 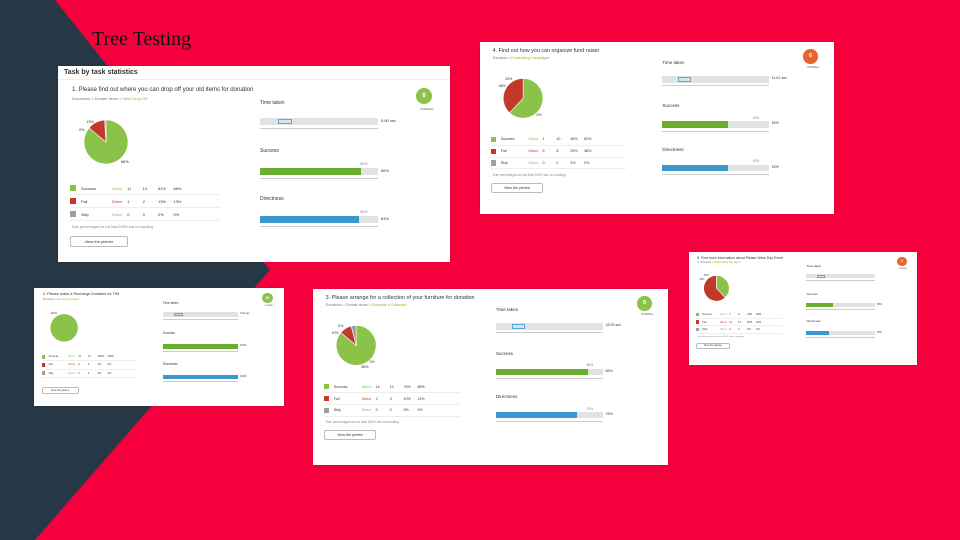 What do you see at coordinates (715, 124) in the screenshot?
I see `success-bar` at bounding box center [715, 124].